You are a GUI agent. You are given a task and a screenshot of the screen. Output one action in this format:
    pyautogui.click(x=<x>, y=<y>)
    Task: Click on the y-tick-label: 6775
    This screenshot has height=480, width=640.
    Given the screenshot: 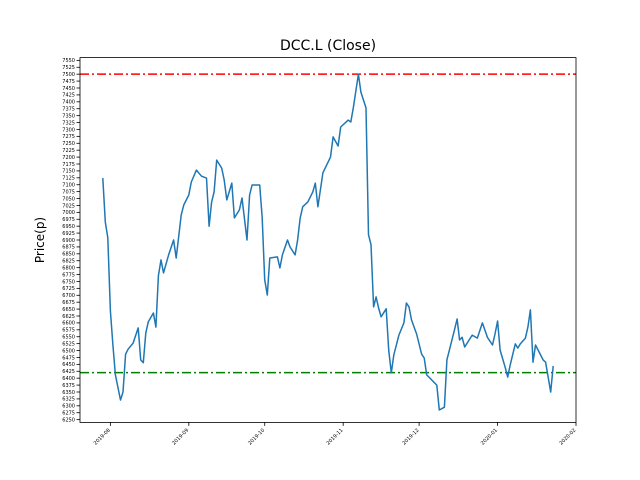 What is the action you would take?
    pyautogui.click(x=68, y=275)
    